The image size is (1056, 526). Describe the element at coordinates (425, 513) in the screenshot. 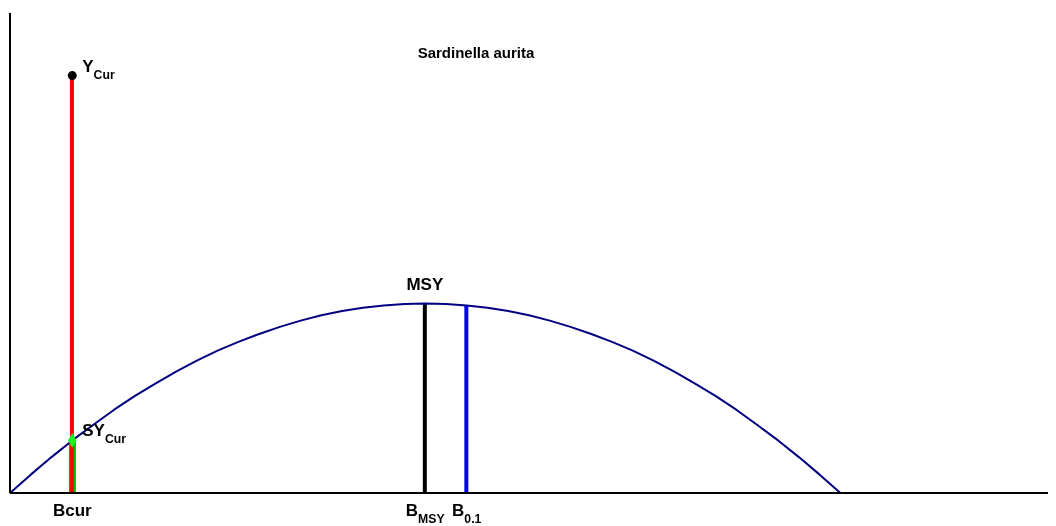

I see `x-tick-label: B$_{MSY}$` at that location.